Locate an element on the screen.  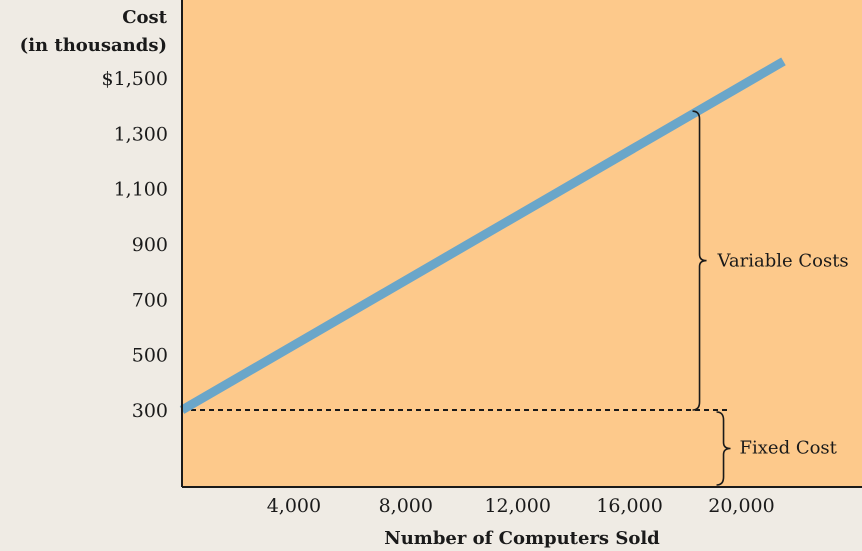
x-tick-labels: 4,000 8,000 12,000 16,000 20,000 is located at coordinates (521, 506).